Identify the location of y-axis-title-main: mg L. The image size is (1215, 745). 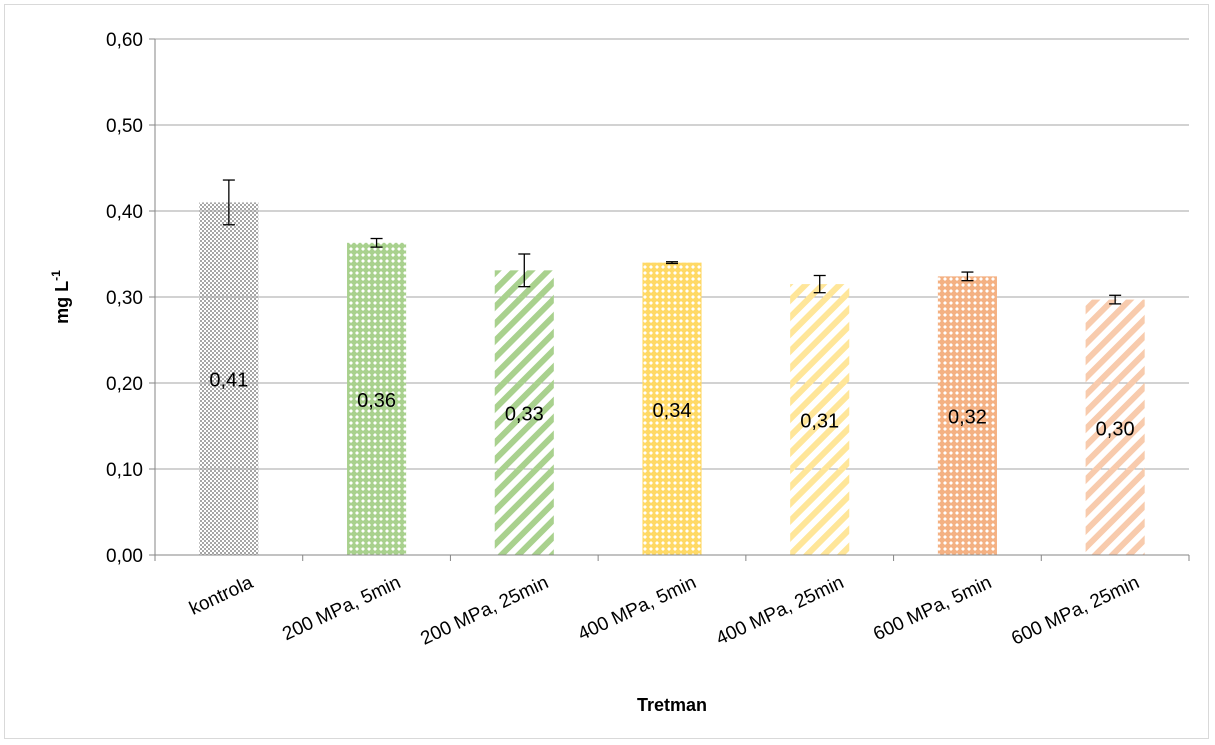
(62, 302).